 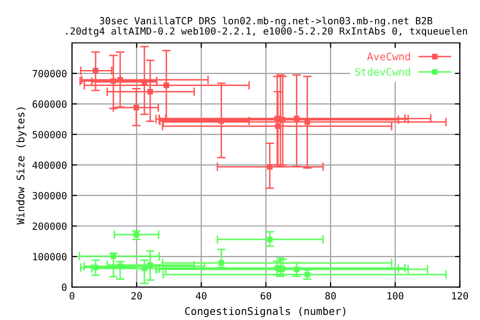 What do you see at coordinates (64, 287) in the screenshot?
I see `y-tick-label: 0` at bounding box center [64, 287].